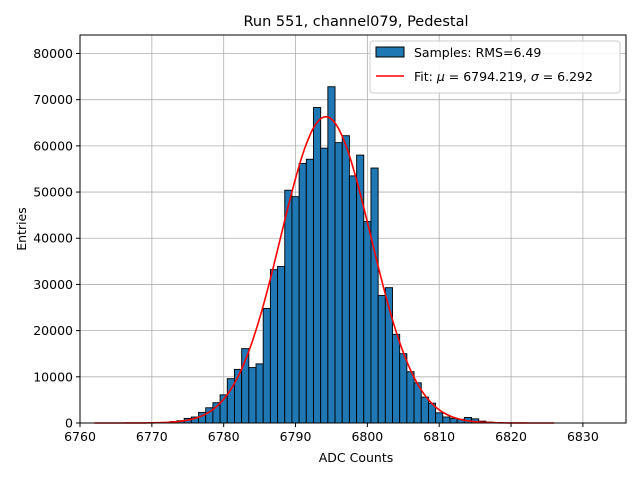  What do you see at coordinates (477, 52) in the screenshot?
I see `legend-label-samples: Samples: RMS=6.49` at bounding box center [477, 52].